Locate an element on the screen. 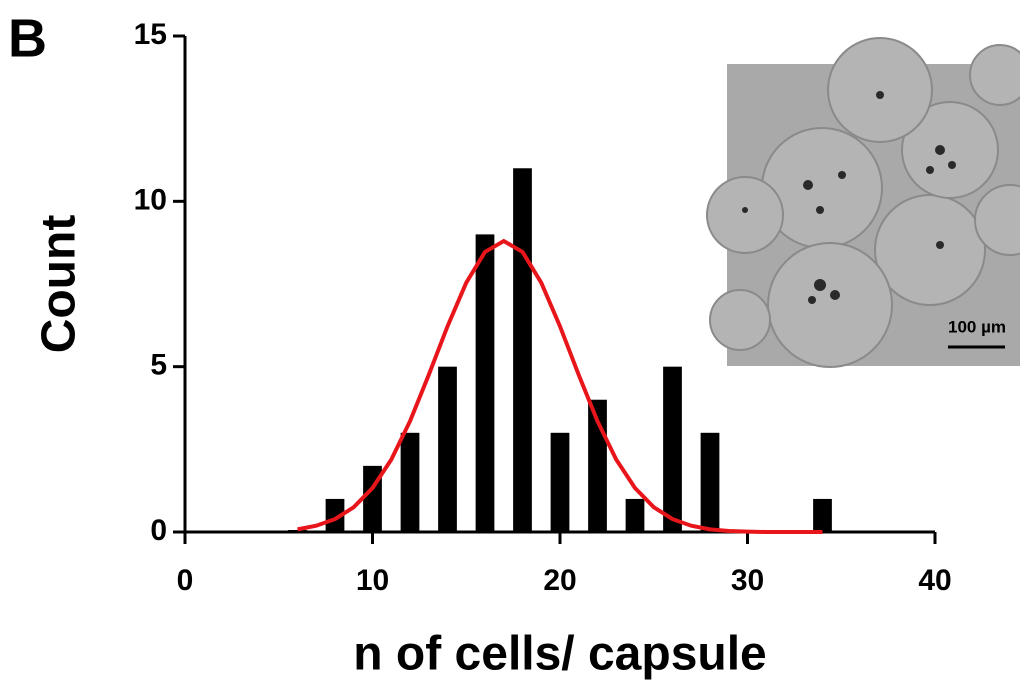 This screenshot has height=689, width=1020. y-tick-label: 10 is located at coordinates (150, 199).